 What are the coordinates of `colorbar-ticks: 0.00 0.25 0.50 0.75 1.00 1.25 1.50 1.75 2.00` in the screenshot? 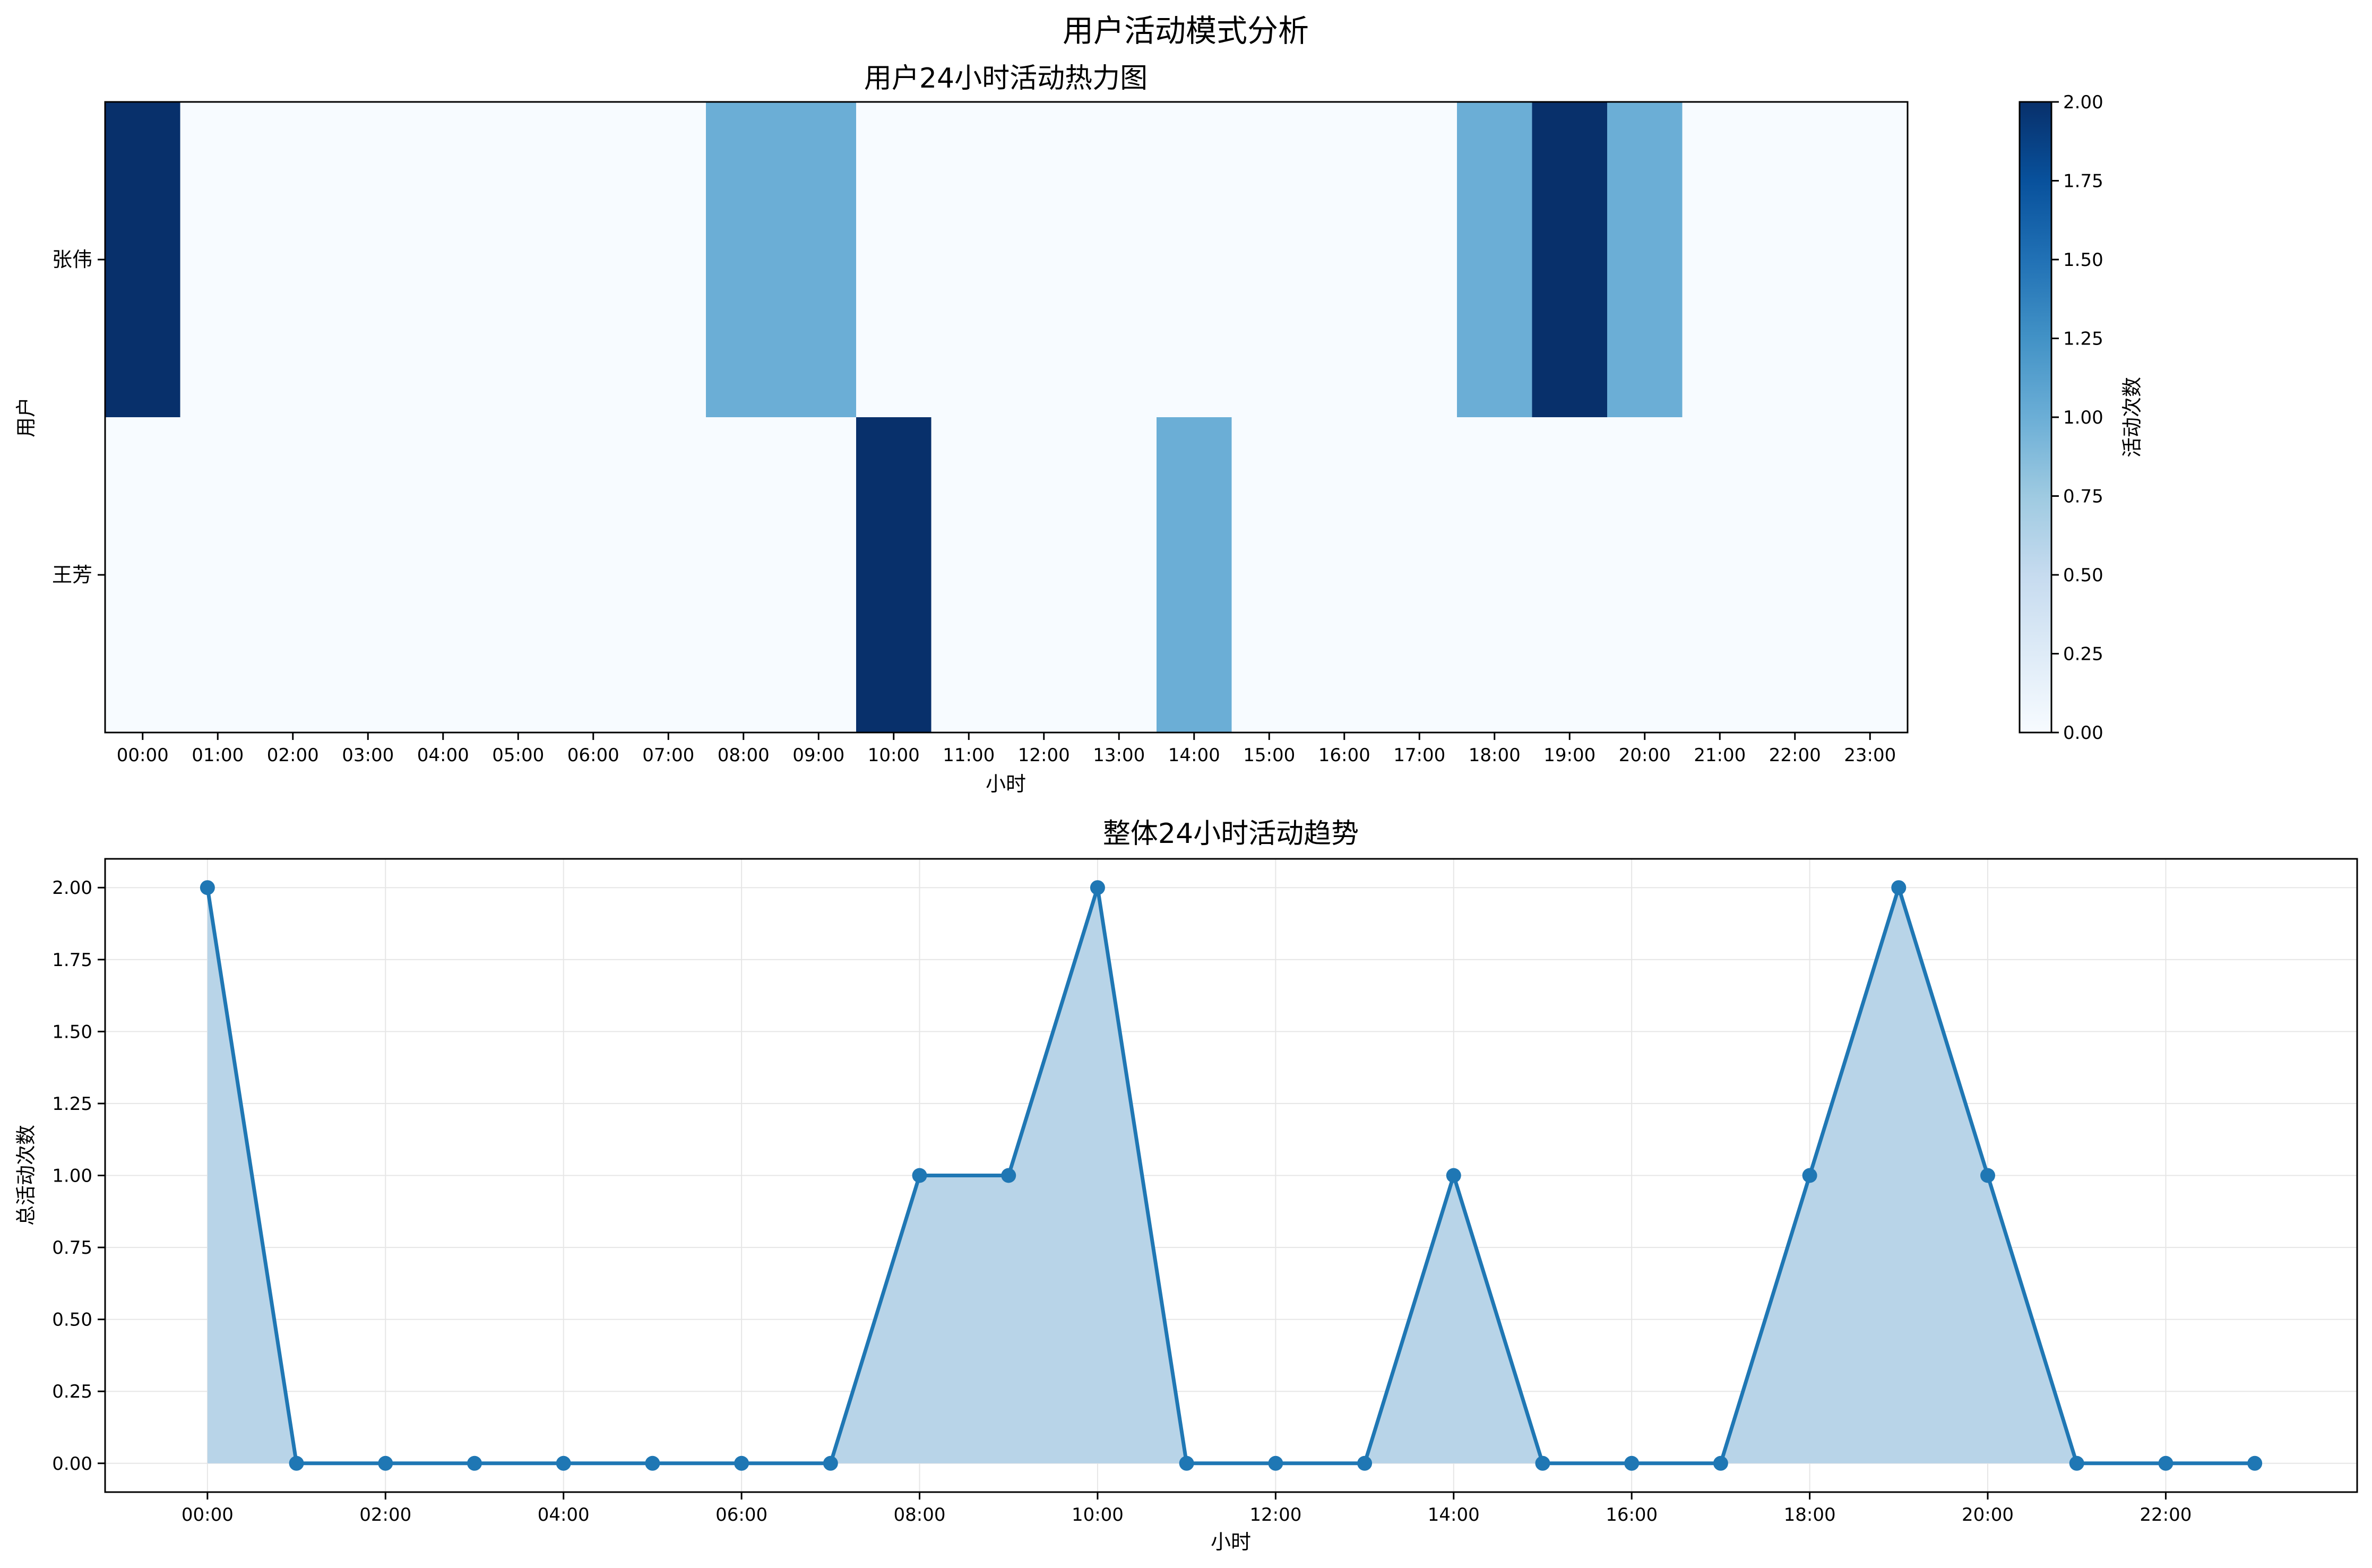 It's located at (2077, 418).